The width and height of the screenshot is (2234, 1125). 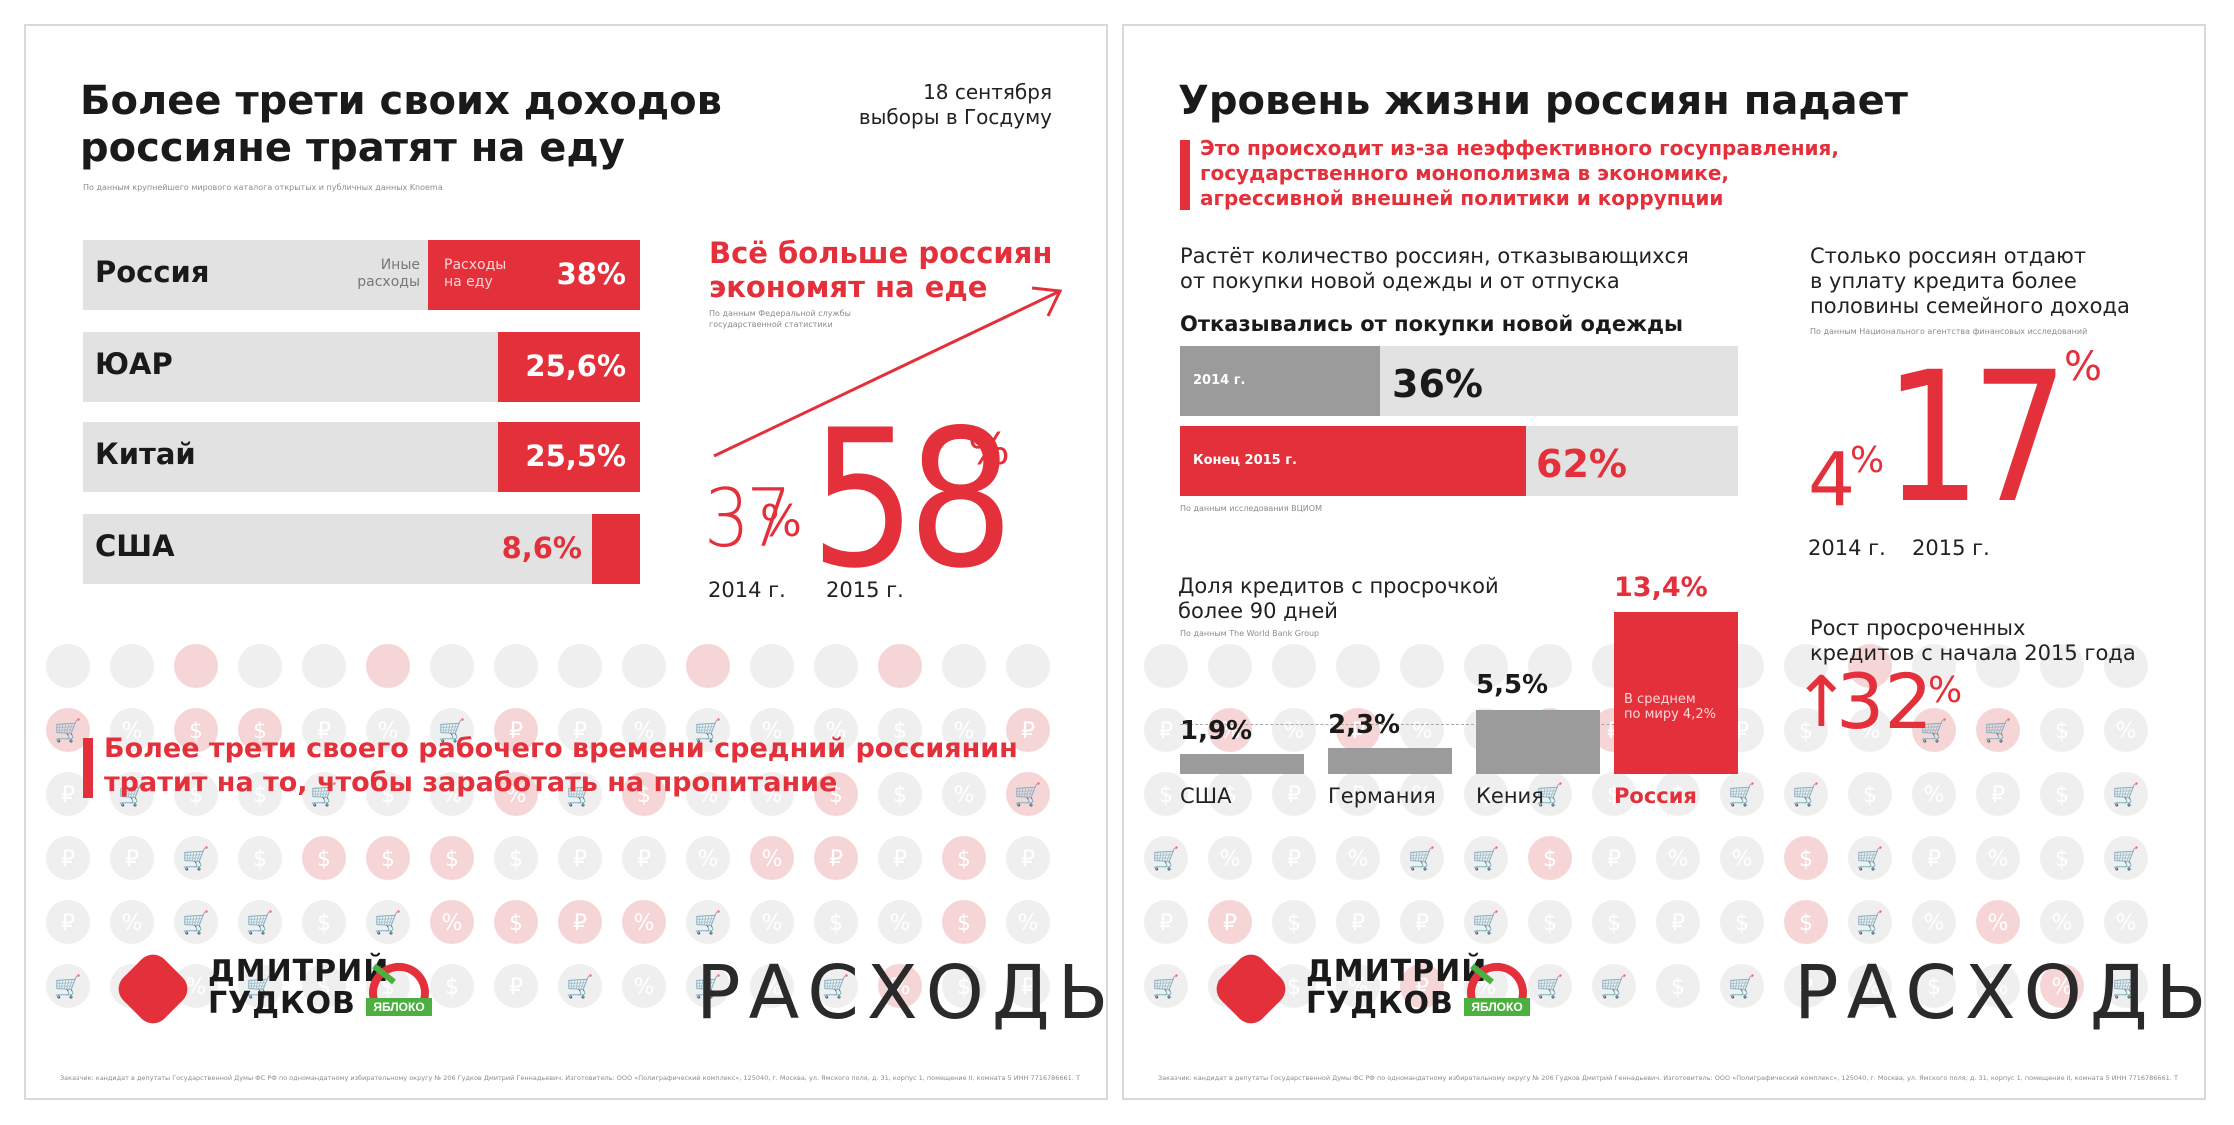 What do you see at coordinates (1437, 384) in the screenshot?
I see `clothes-value-2014: 36%` at bounding box center [1437, 384].